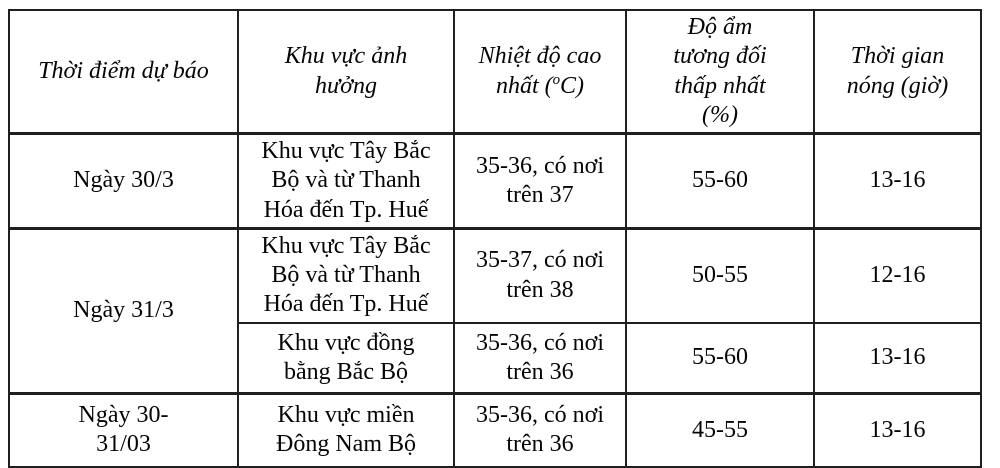  Describe the element at coordinates (123, 311) in the screenshot. I see `cell-r2-date: Ngày 31/3` at that location.